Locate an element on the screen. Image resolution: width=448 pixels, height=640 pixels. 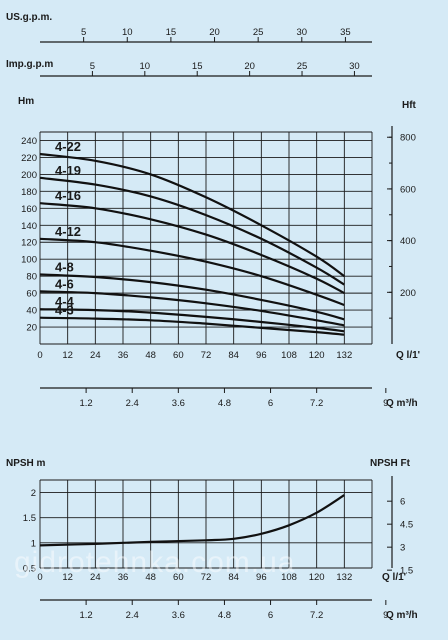
npsh-x-tick-label: 36 is located at coordinates (123, 577).